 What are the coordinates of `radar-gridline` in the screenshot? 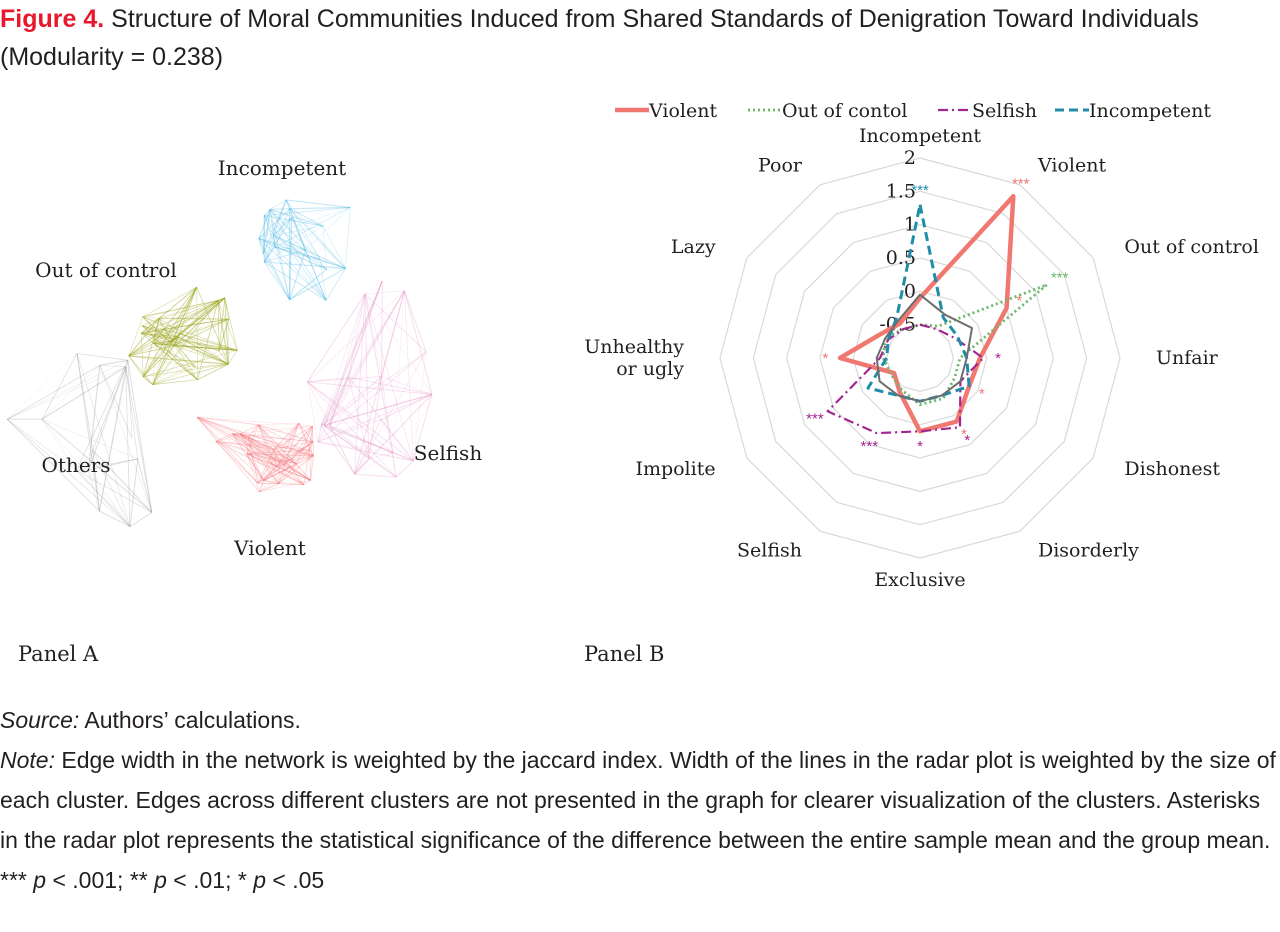 It's located at (920, 358).